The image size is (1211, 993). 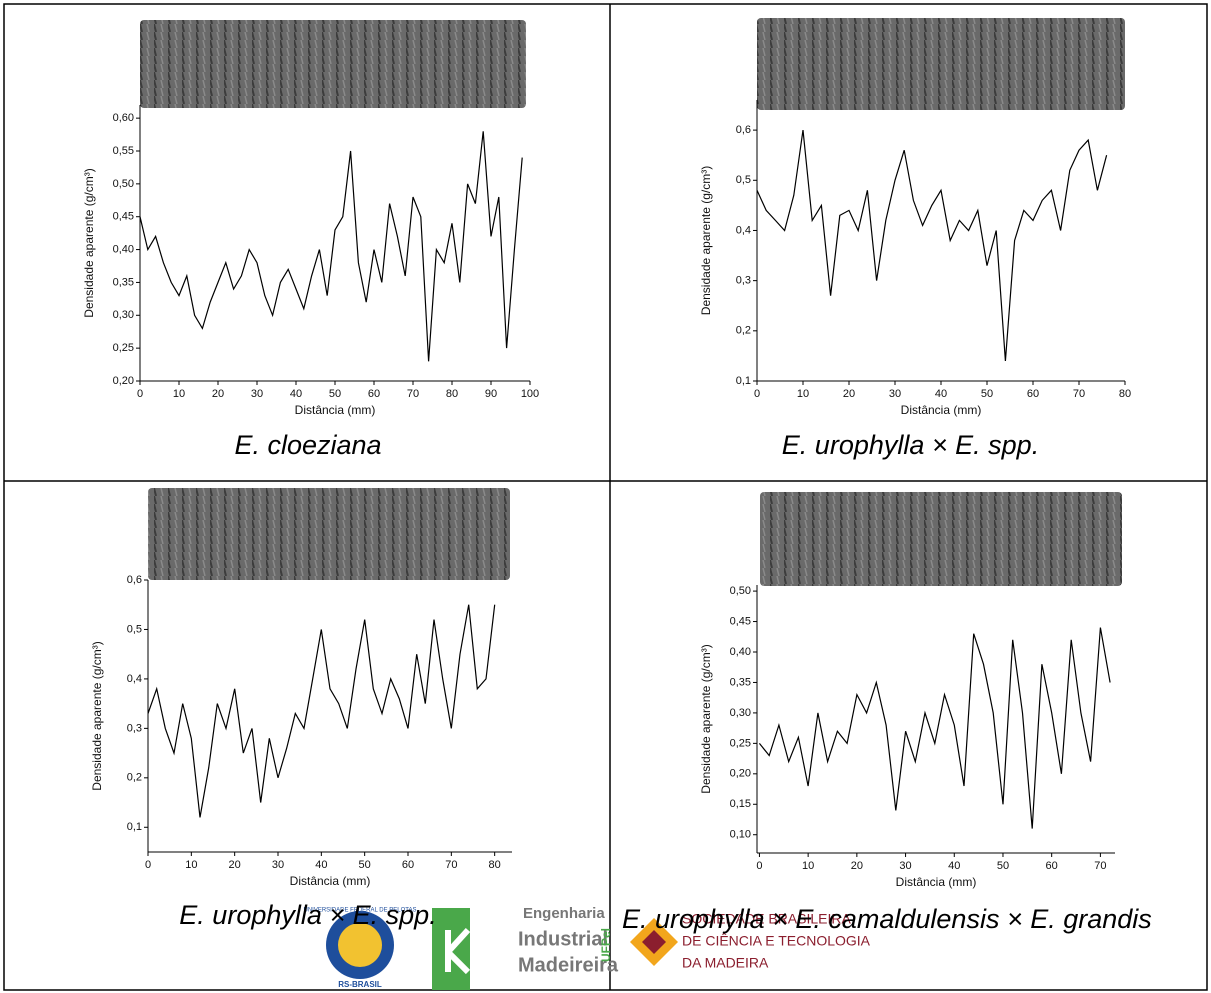 What do you see at coordinates (308, 445) in the screenshot?
I see `caption: E. cloeziana` at bounding box center [308, 445].